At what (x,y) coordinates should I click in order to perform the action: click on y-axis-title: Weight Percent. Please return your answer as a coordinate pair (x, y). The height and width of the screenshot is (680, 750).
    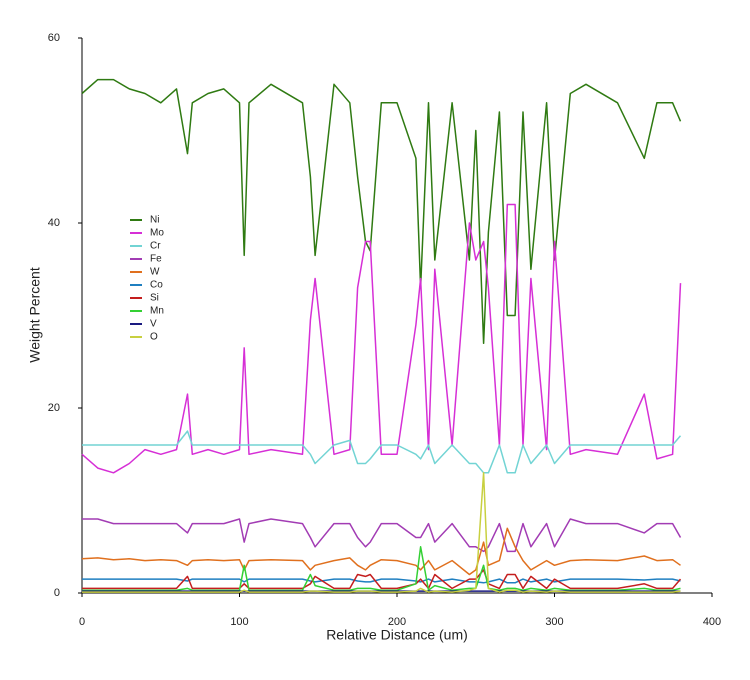
    Looking at the image, I should click on (35, 315).